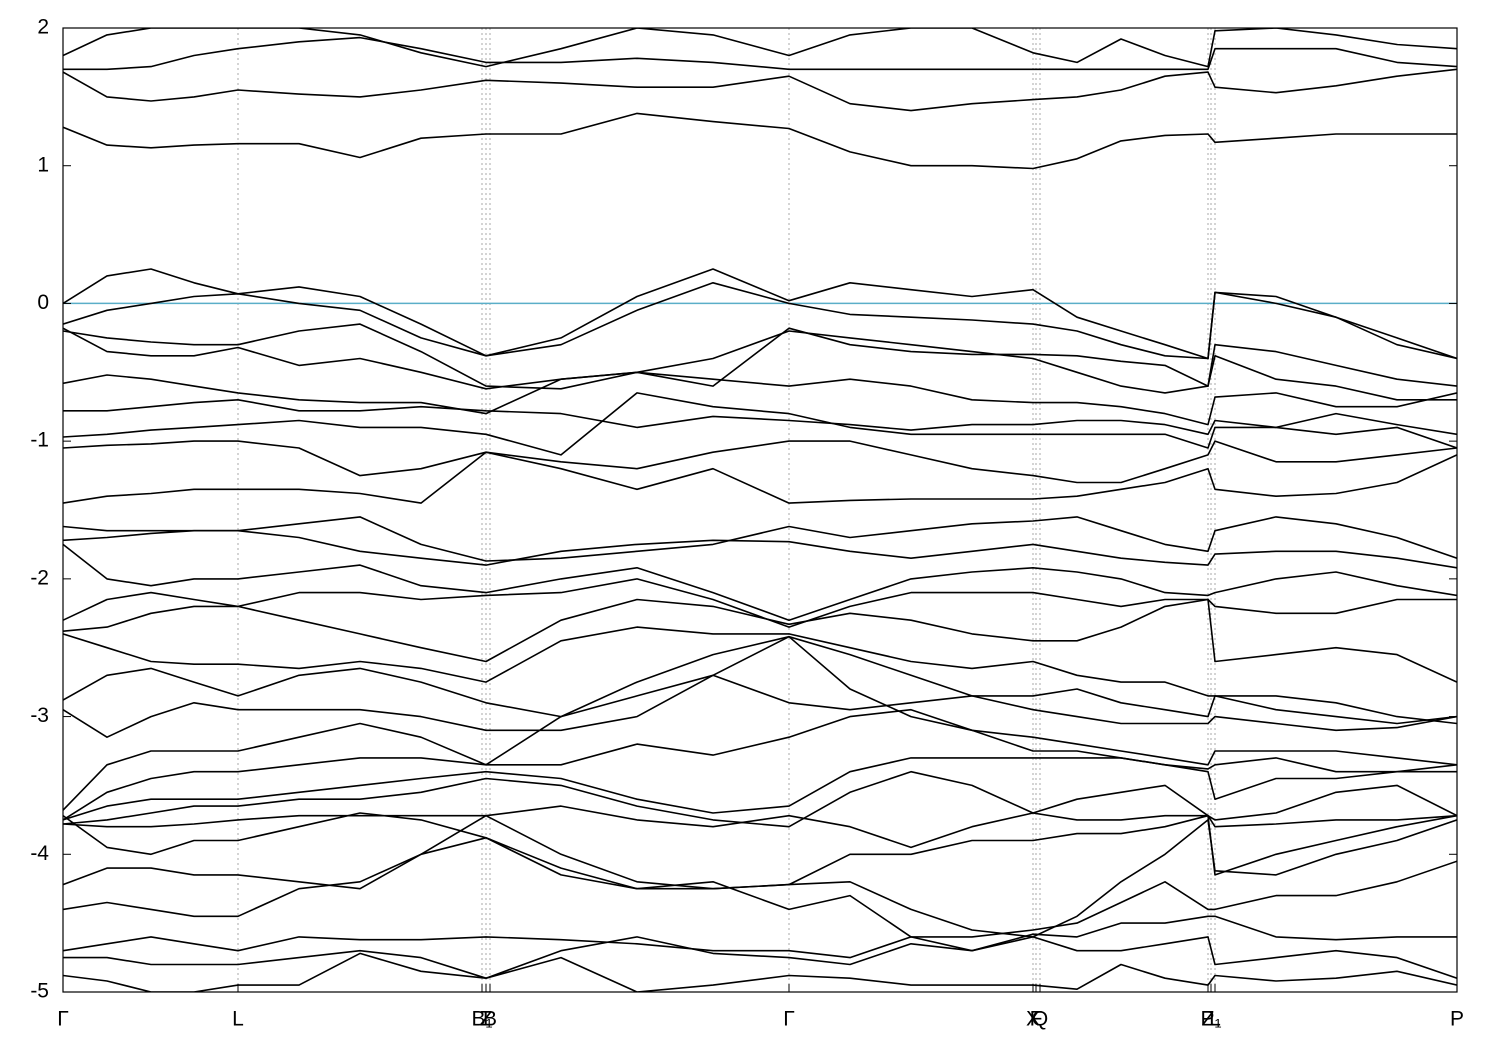 This screenshot has width=1500, height=1055. Describe the element at coordinates (1457, 1019) in the screenshot. I see `x-tick-label: P` at that location.